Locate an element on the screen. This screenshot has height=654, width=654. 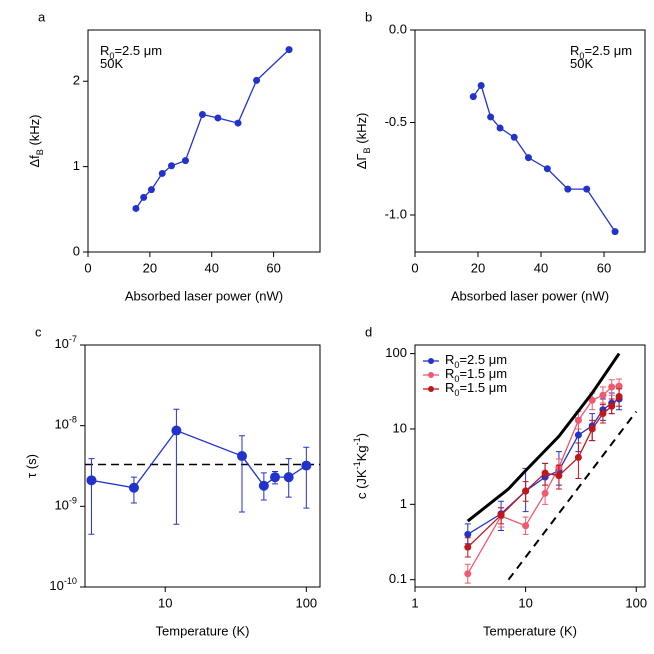
y-tick-label: 0.0 is located at coordinates (398, 28).